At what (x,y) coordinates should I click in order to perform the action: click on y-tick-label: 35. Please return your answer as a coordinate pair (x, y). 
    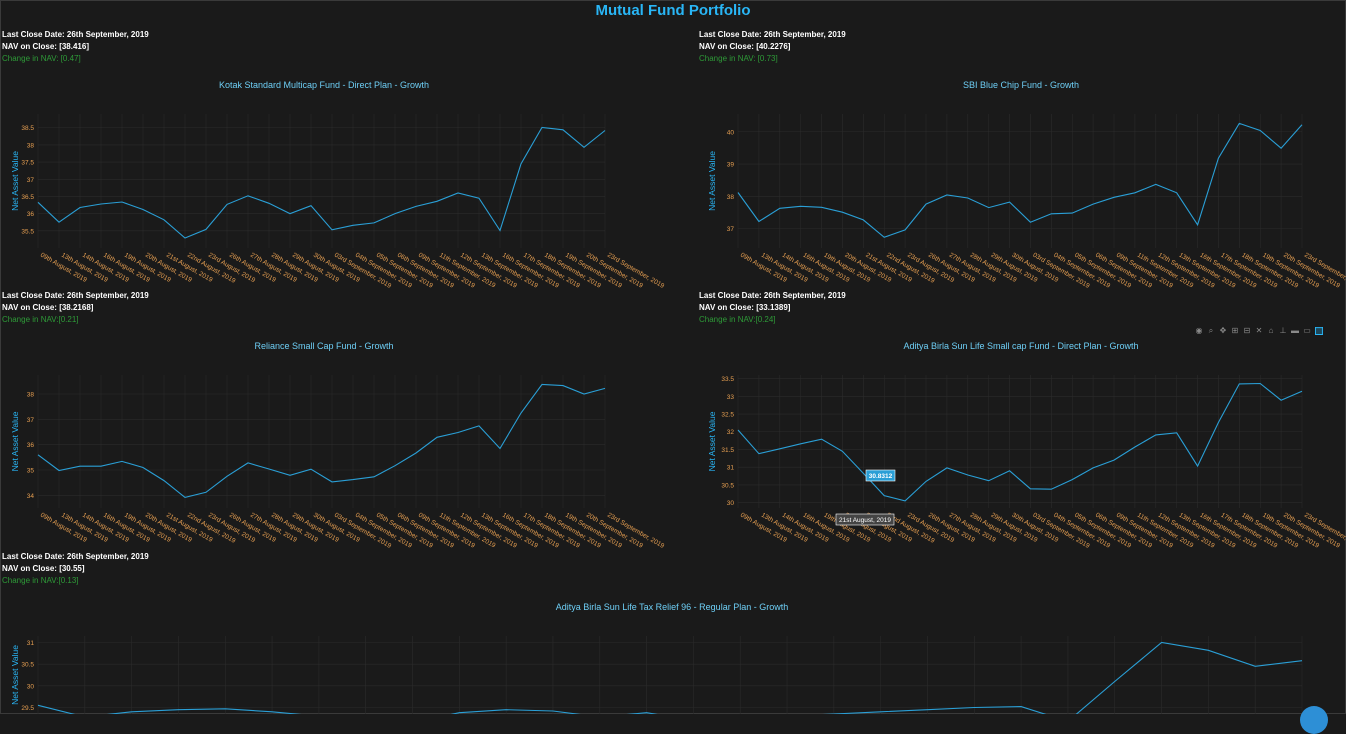
    Looking at the image, I should click on (31, 471).